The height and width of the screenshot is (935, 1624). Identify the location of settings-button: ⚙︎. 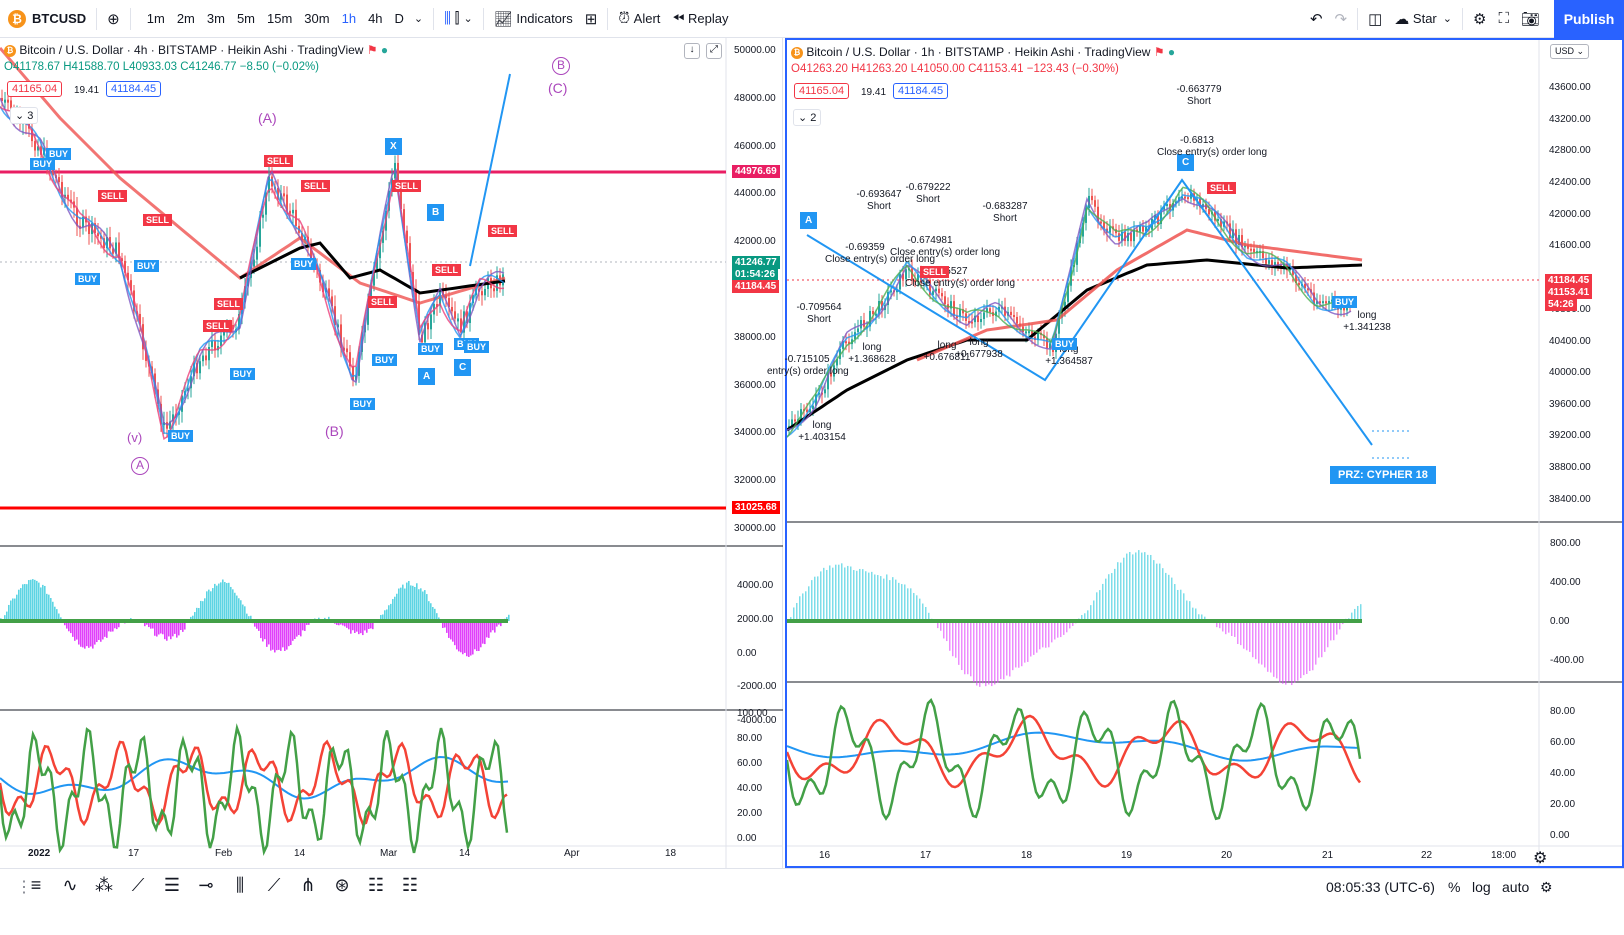
(1479, 19).